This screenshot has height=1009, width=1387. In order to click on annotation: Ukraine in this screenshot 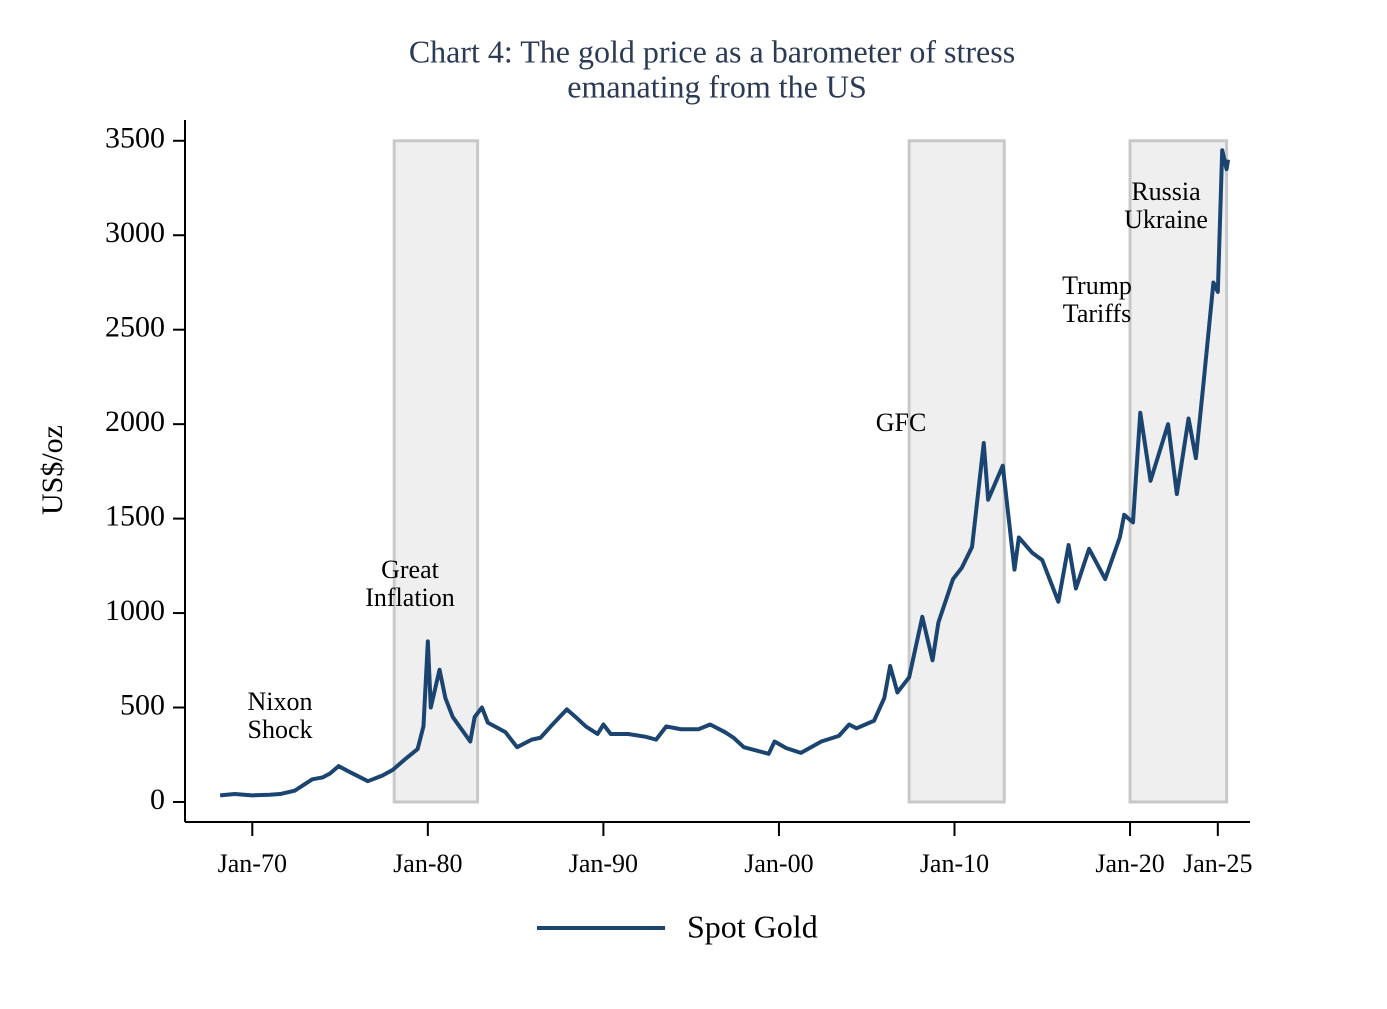, I will do `click(1166, 219)`.